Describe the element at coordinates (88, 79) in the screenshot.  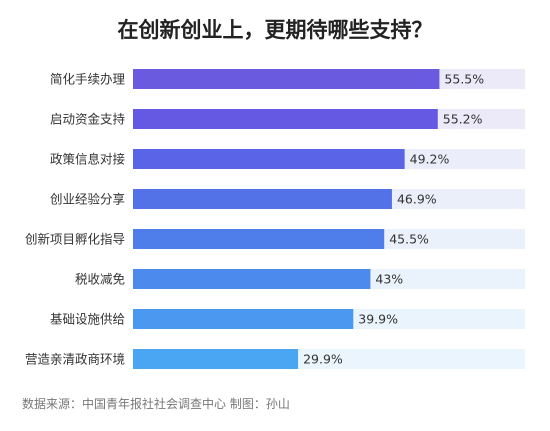
I see `category-label: 简化手续办理` at that location.